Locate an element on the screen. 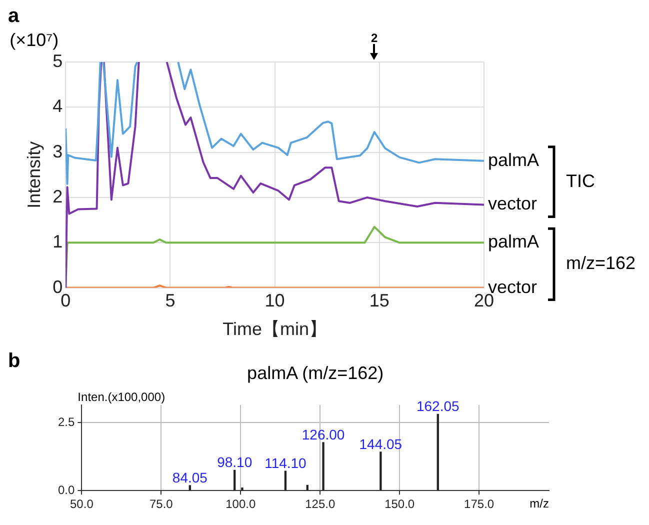  series-label: vector is located at coordinates (513, 204).